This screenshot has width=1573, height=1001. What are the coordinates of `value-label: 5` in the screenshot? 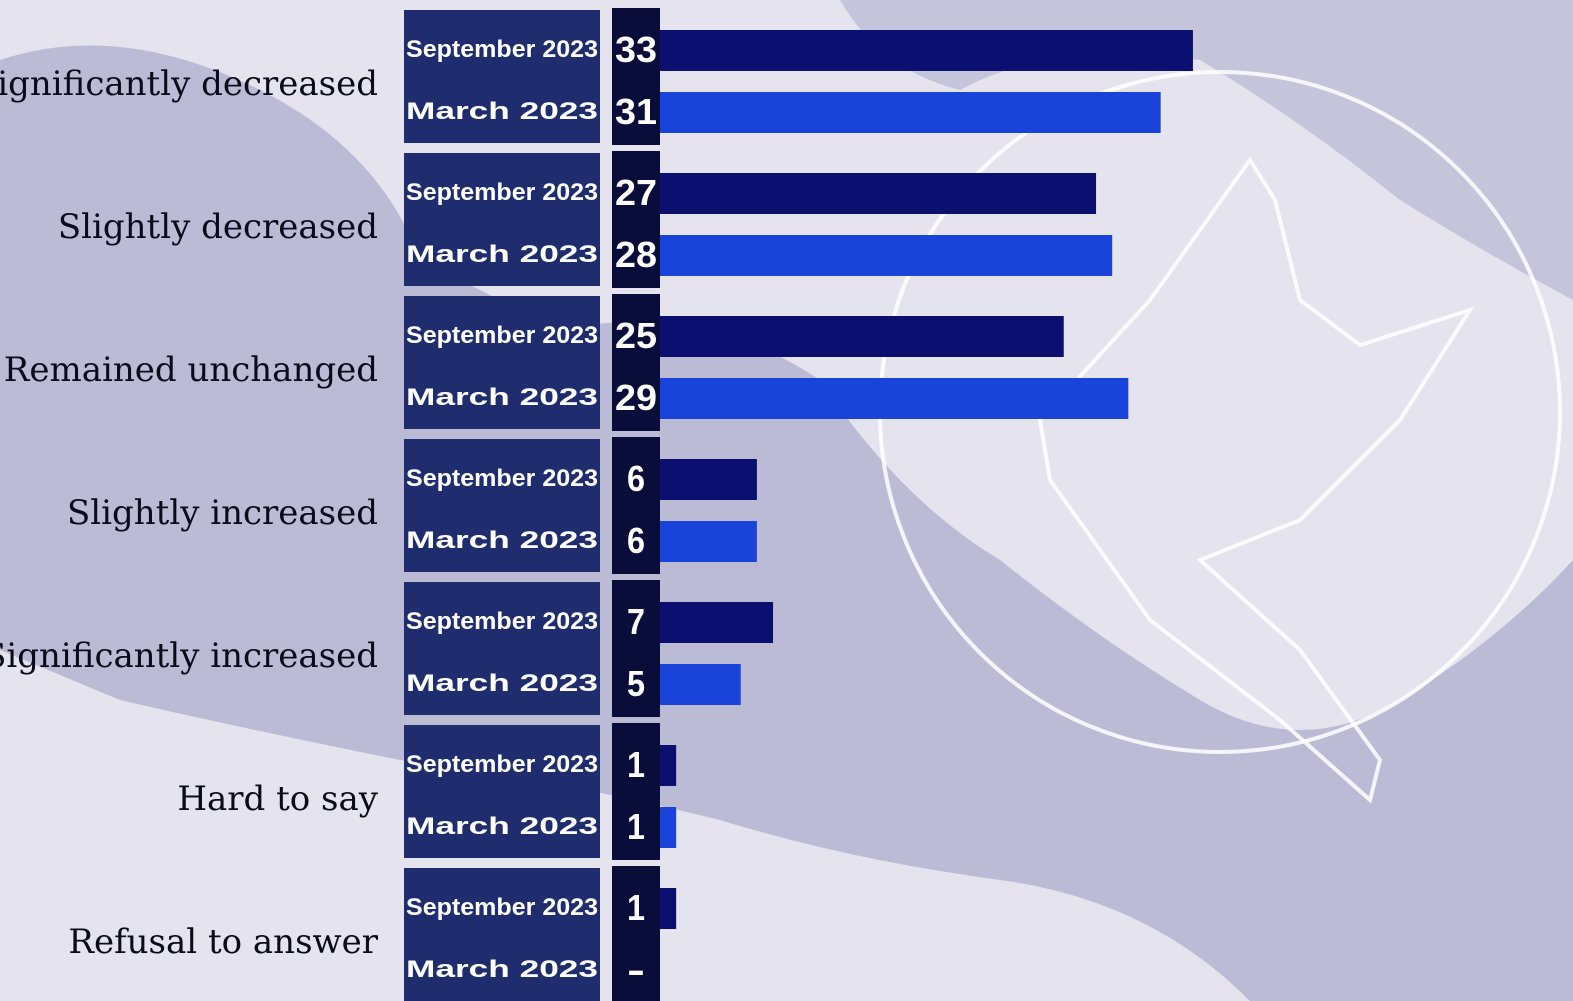 It's located at (636, 683).